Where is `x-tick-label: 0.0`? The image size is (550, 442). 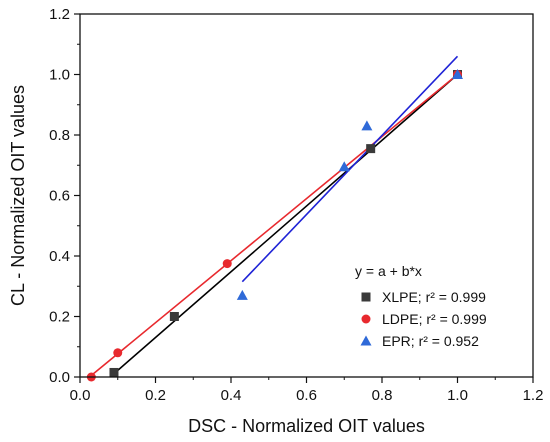 x-tick-label: 0.0 is located at coordinates (80, 395).